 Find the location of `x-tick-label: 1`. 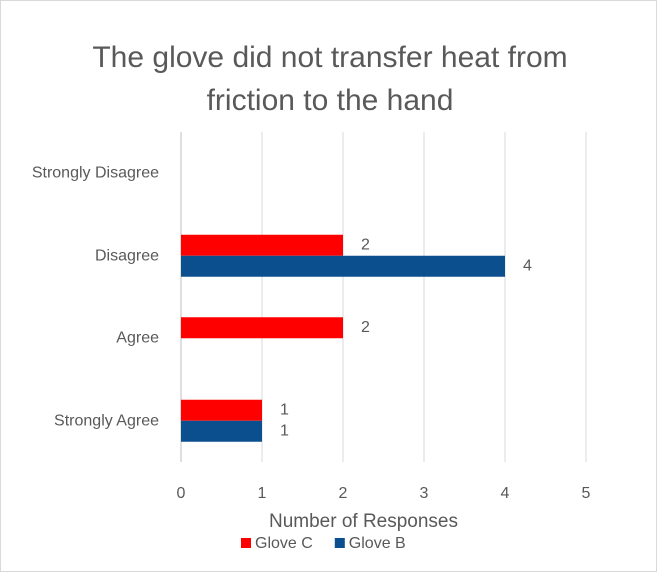

x-tick-label: 1 is located at coordinates (262, 493).